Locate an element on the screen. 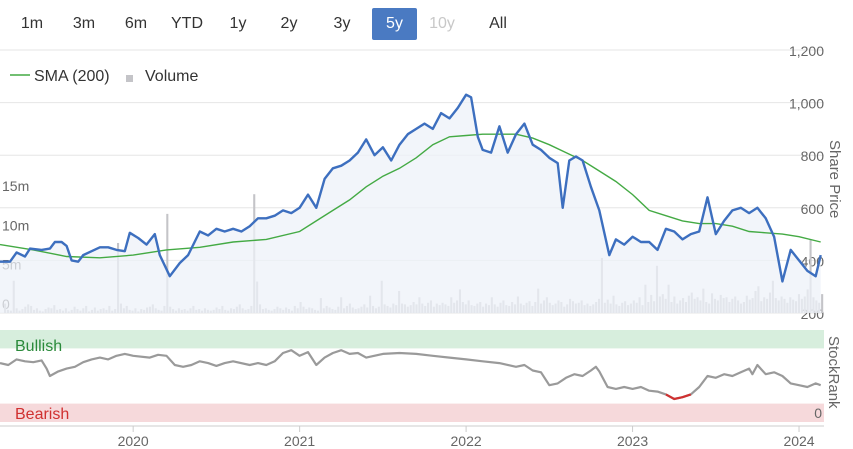 This screenshot has height=449, width=853. bearish-label: Bearish is located at coordinates (42, 414).